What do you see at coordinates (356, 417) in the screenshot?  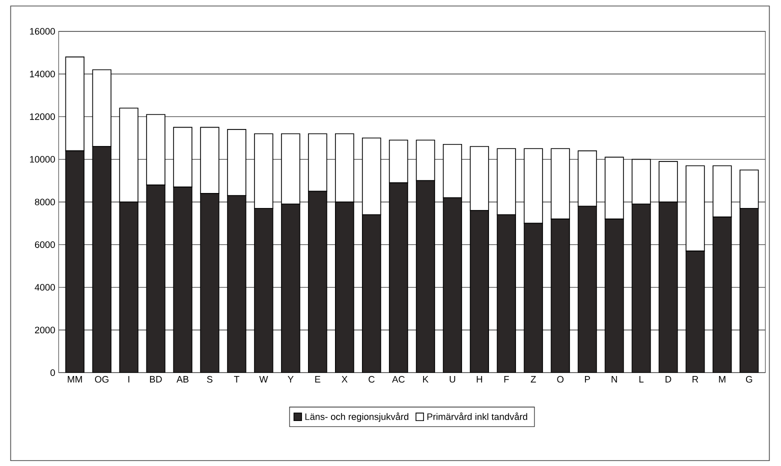 I see `legend-label: Läns- och regionsjukvård` at bounding box center [356, 417].